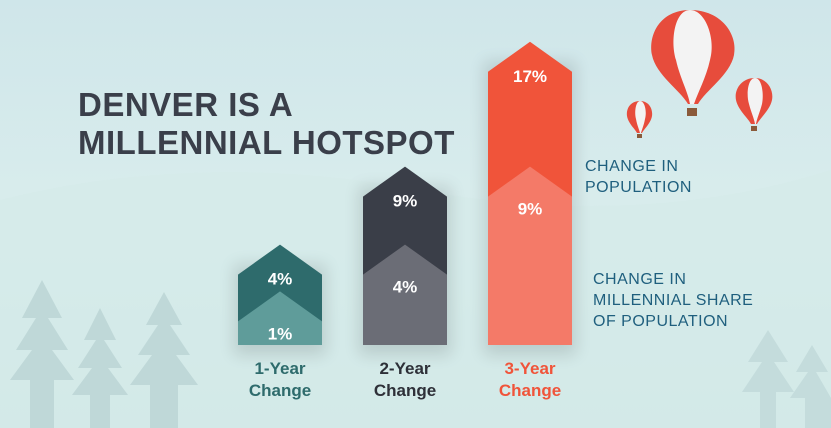  Describe the element at coordinates (786, 379) in the screenshot. I see `pine-trees-right` at that location.